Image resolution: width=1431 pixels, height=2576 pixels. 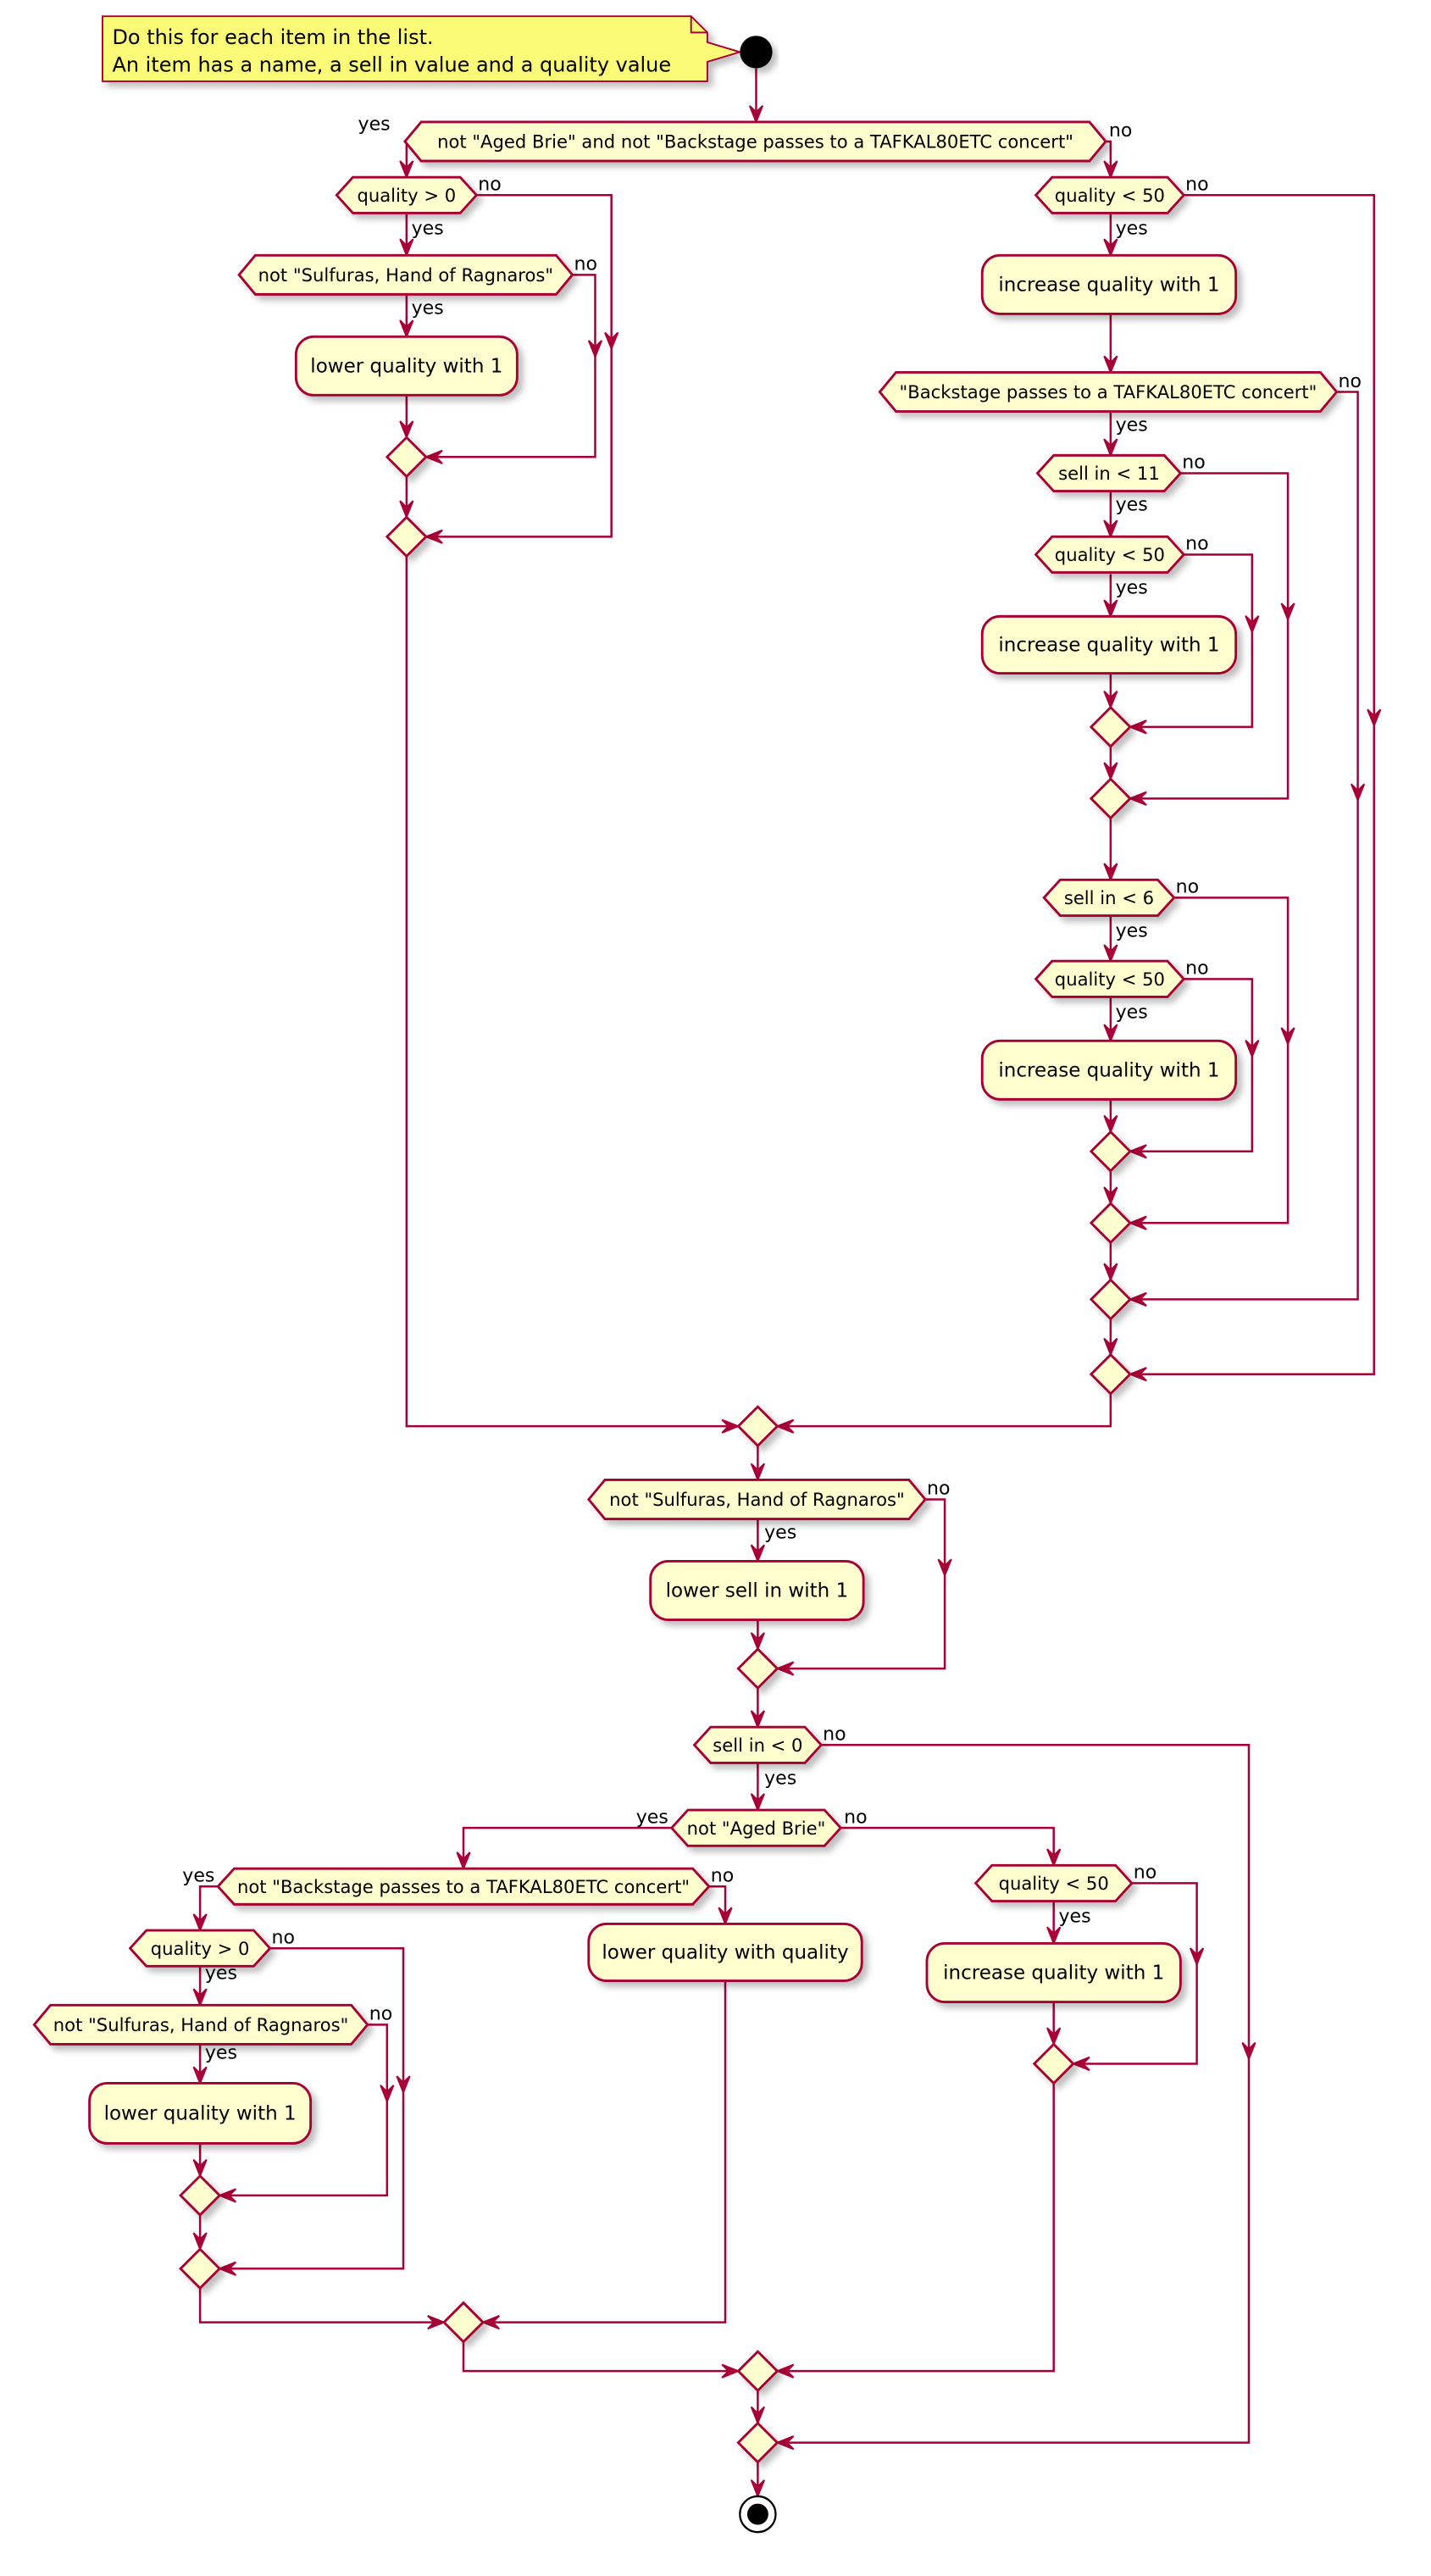 I want to click on note-fold, so click(x=699, y=25).